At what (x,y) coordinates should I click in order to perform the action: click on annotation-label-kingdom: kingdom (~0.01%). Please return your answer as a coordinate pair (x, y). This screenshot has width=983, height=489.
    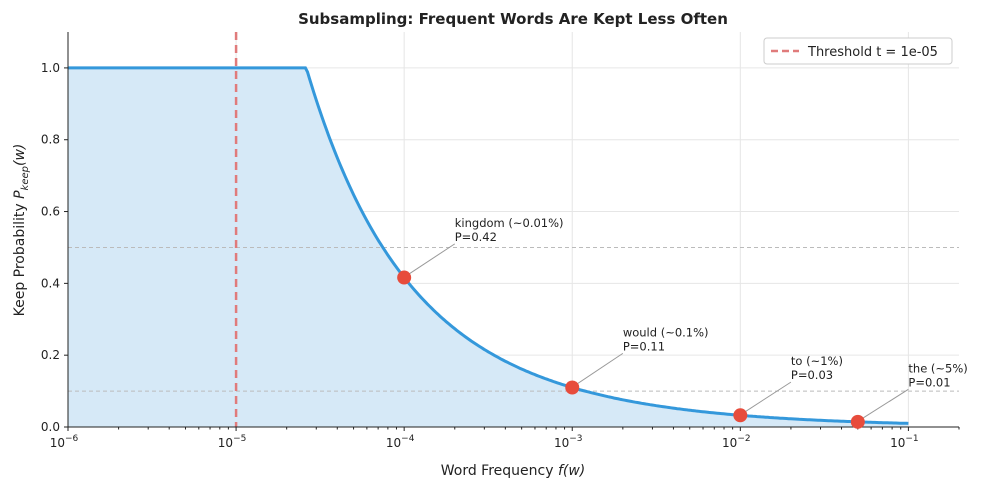
    Looking at the image, I should click on (509, 223).